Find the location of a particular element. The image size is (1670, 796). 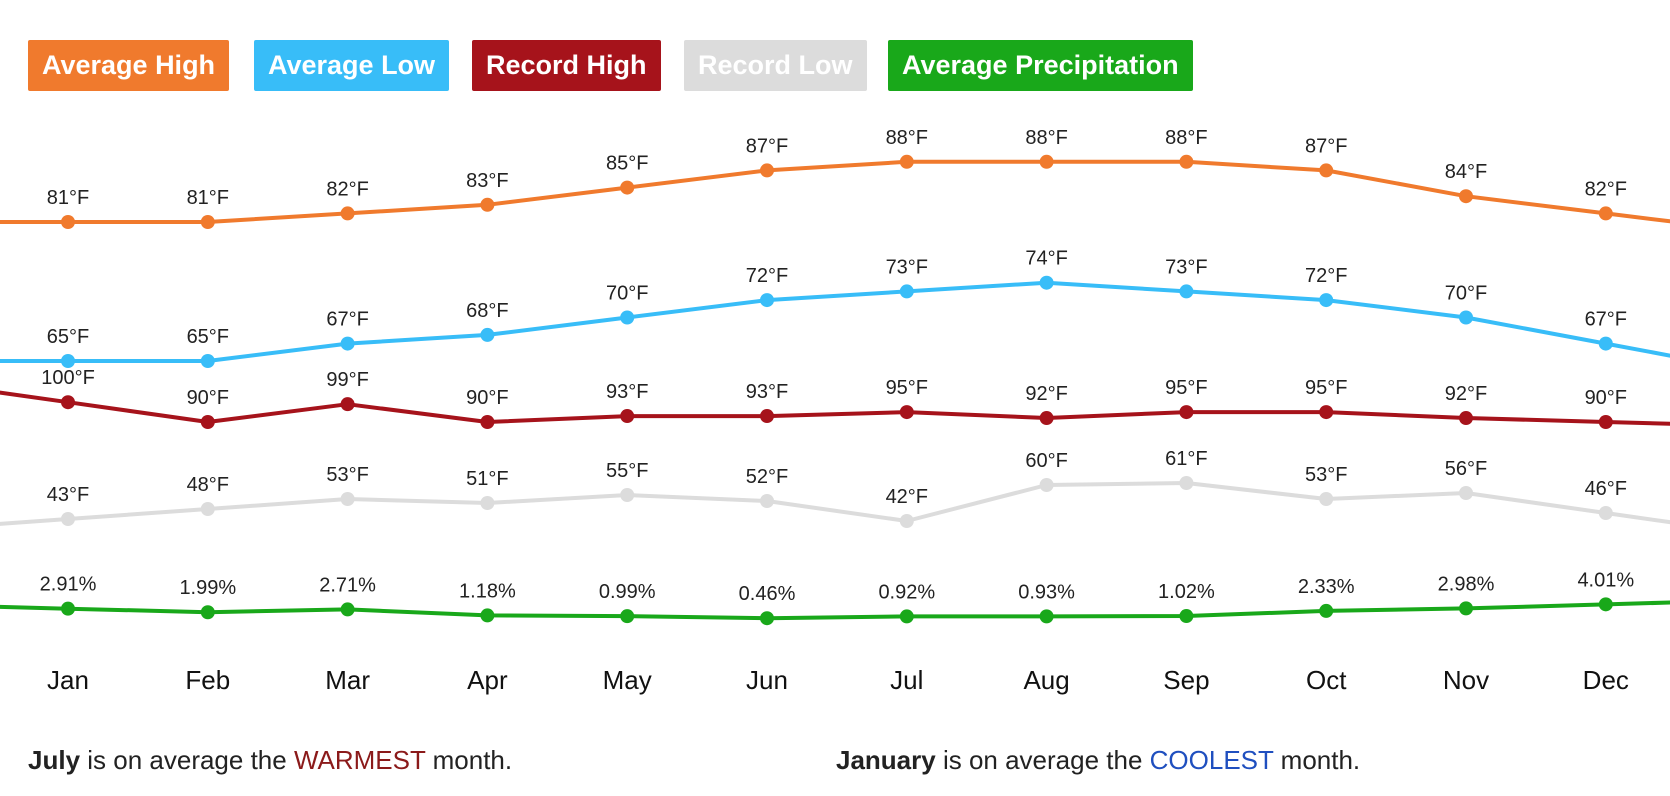

average-high-toggle-button: Average High is located at coordinates (129, 65).